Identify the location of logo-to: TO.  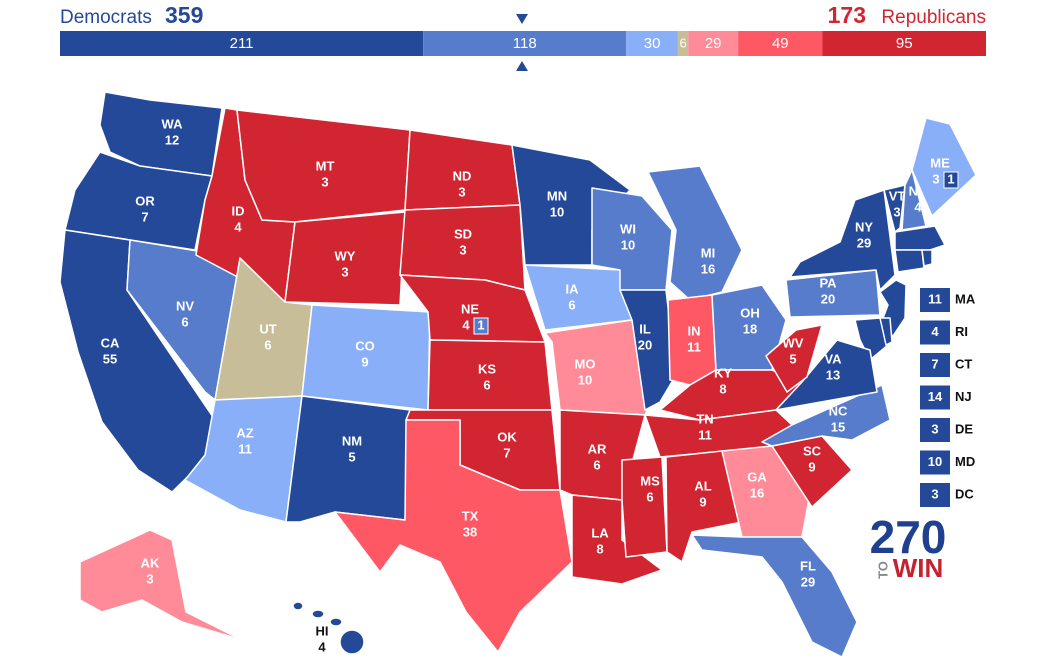
(882, 570).